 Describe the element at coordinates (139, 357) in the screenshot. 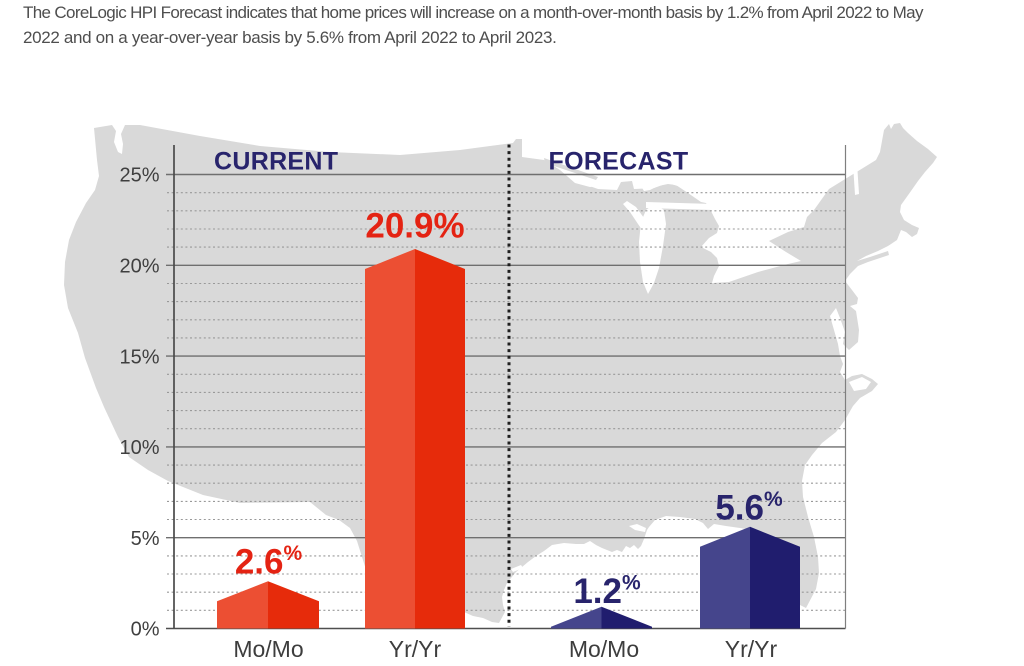

I see `svg-text: 15%` at that location.